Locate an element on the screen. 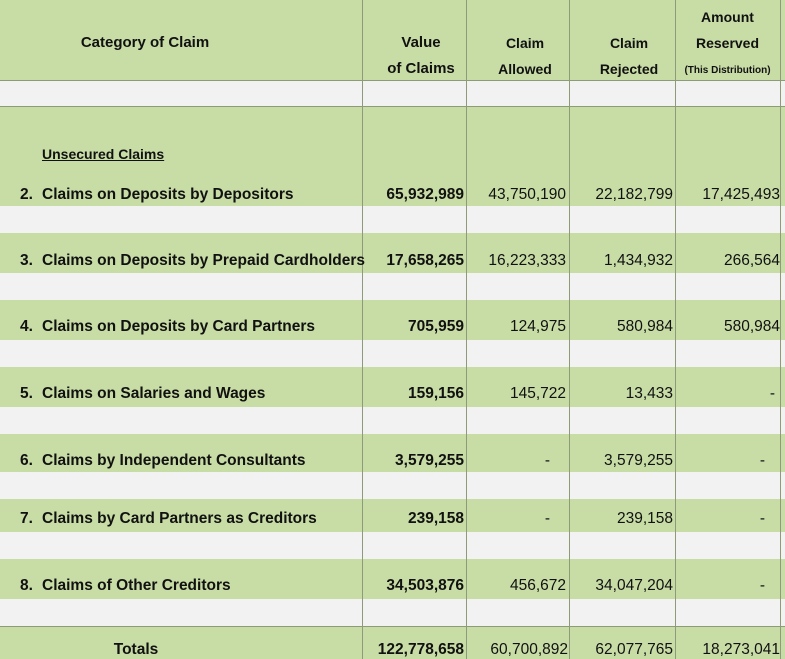 This screenshot has height=659, width=785. row-allowed: 16,223,333 is located at coordinates (527, 260).